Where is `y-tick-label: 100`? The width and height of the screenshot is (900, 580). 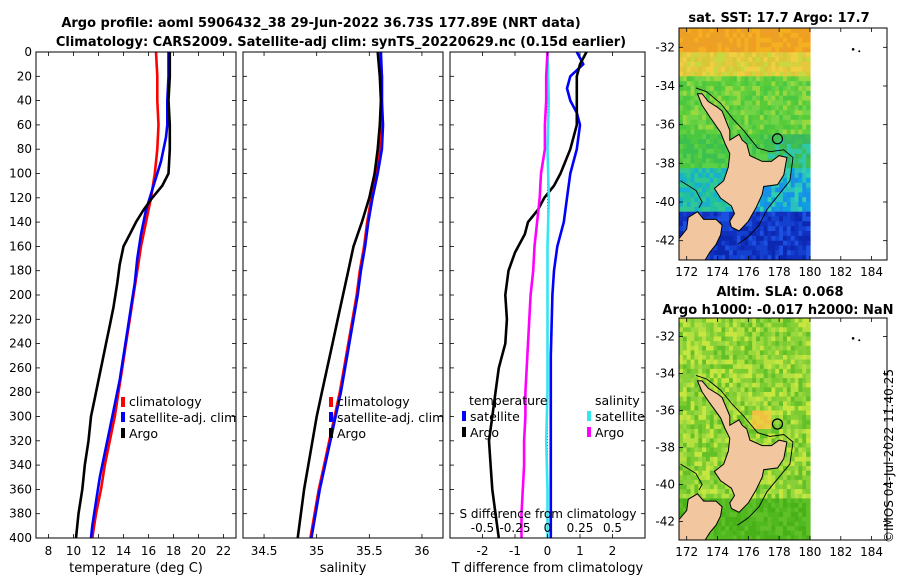 y-tick-label: 100 is located at coordinates (20, 174).